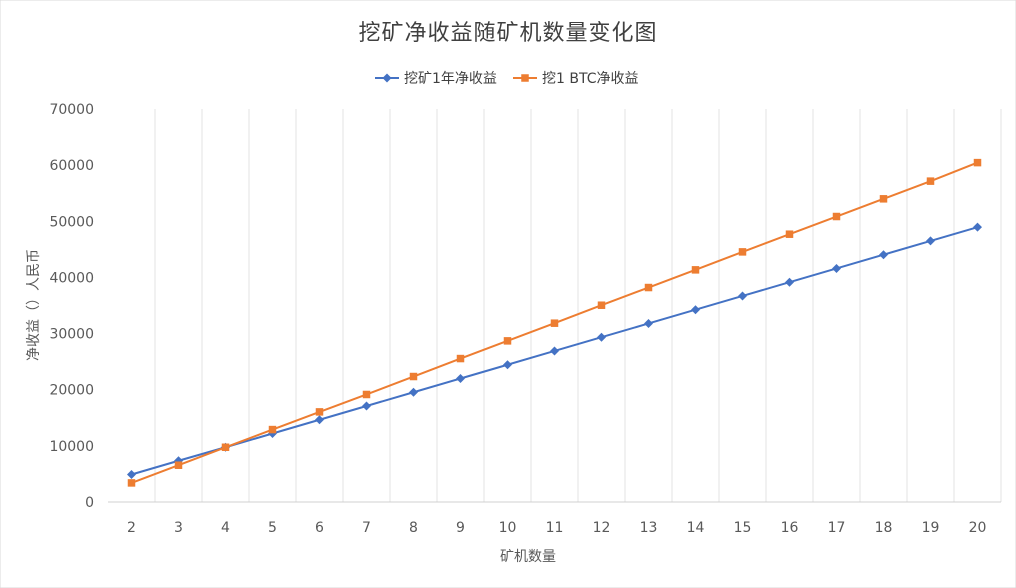 The image size is (1016, 588). I want to click on legend: 挖矿1年净收益 挖1 BTC净收益, so click(506, 79).